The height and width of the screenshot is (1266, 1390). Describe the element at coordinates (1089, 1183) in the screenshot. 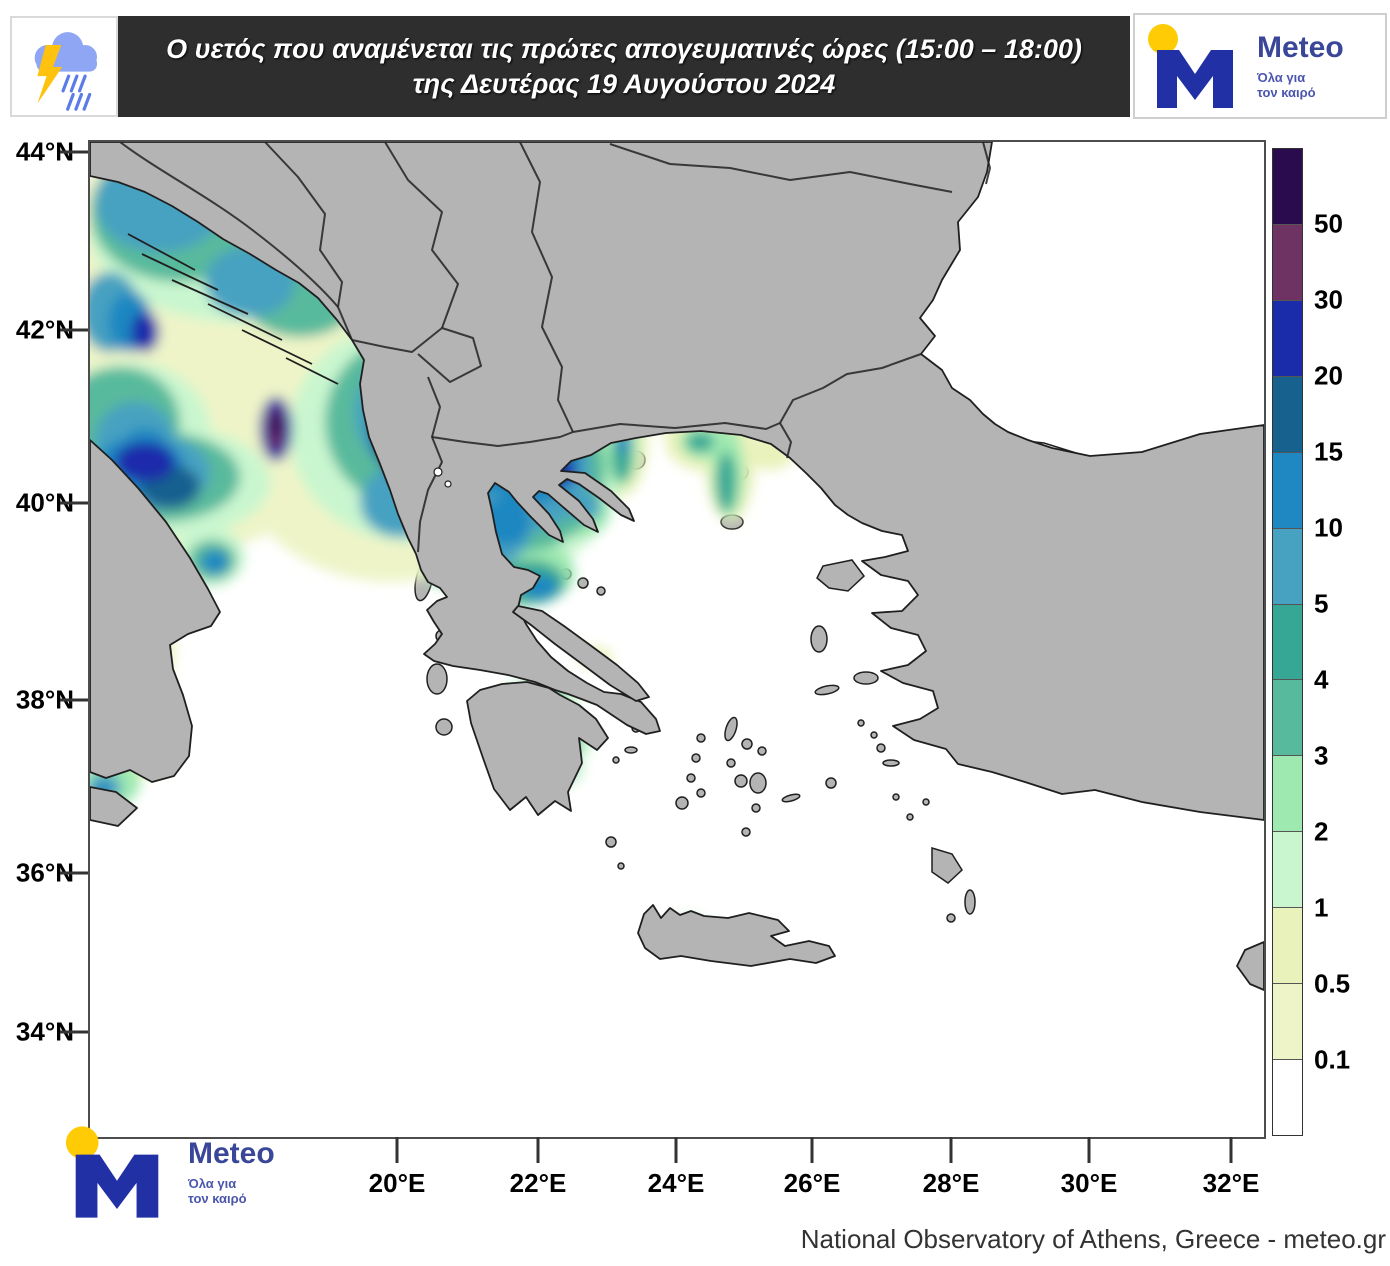

I see `lon-label: 30°E` at that location.